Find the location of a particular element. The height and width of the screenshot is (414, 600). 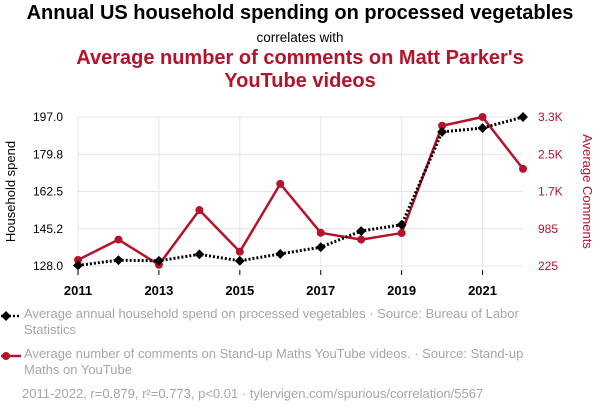

y-tick-label-left: 162.5 is located at coordinates (48, 192).